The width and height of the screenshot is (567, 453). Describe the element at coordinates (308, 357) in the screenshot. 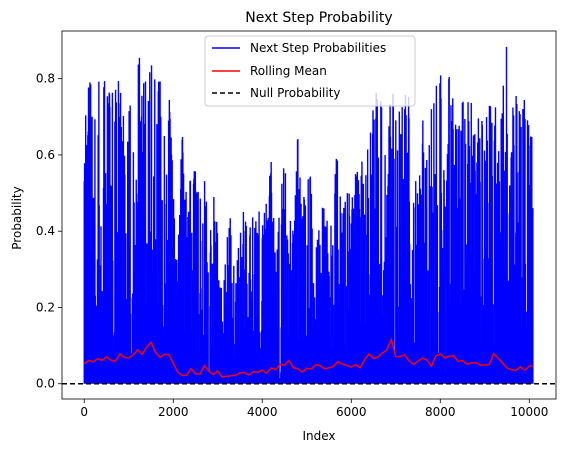

I see `series-rolling-mean` at that location.